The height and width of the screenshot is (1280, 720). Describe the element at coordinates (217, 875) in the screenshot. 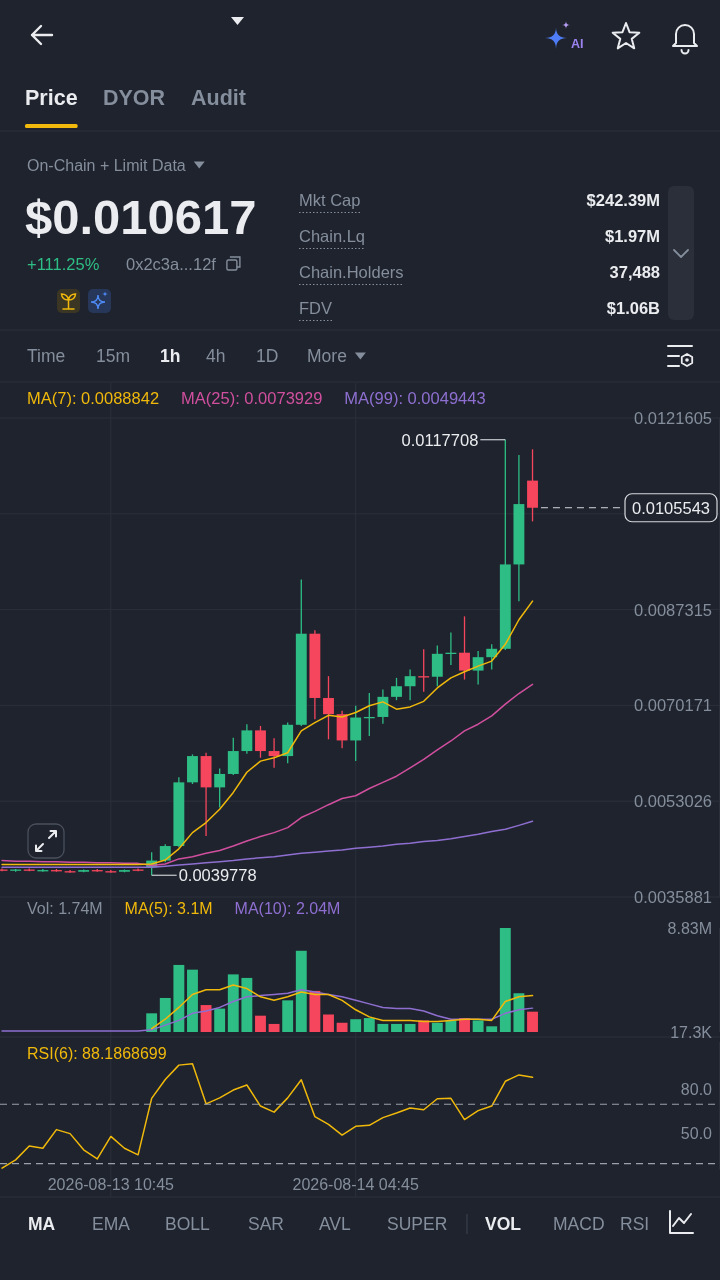

I see `annotation: 0.0039778` at that location.